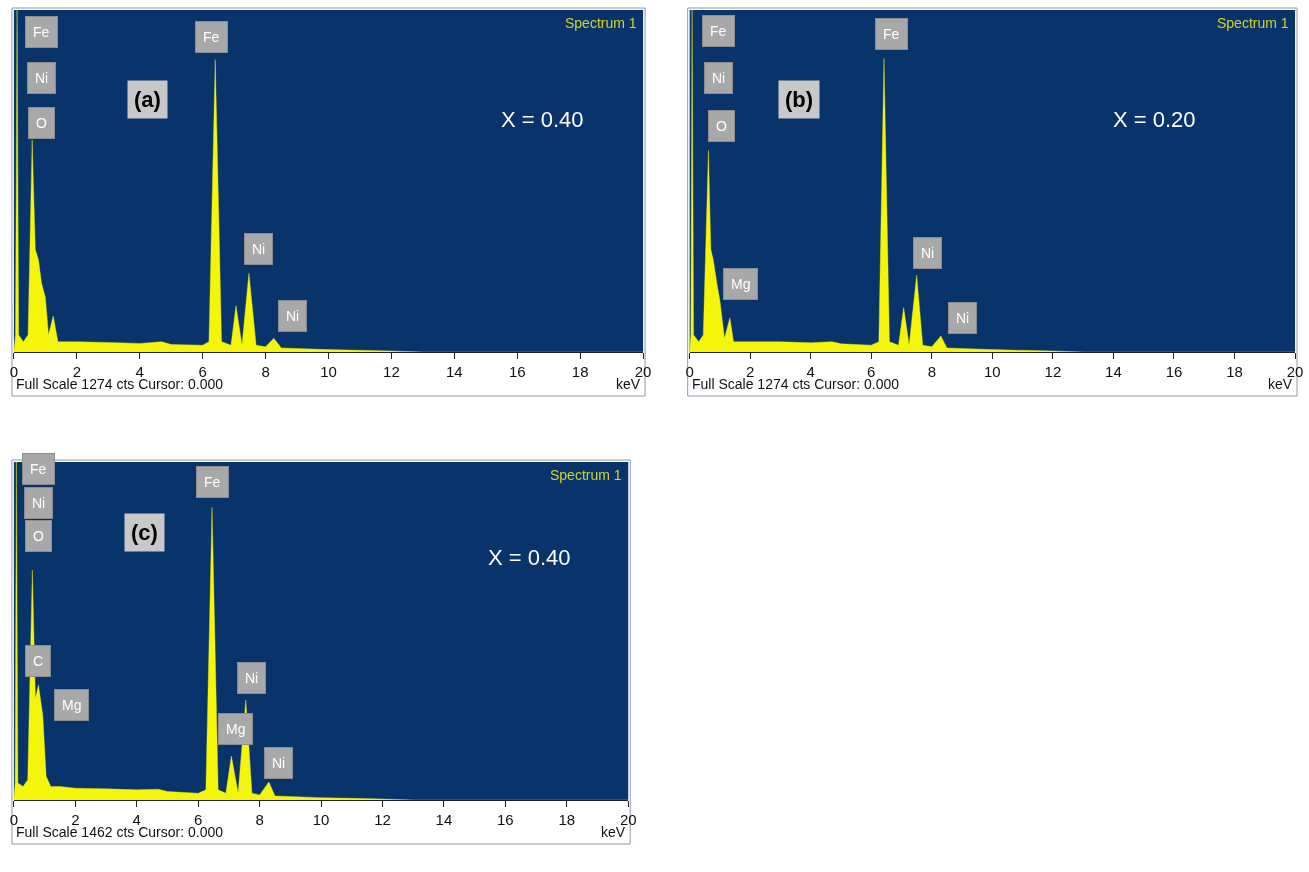 This screenshot has height=872, width=1309. Describe the element at coordinates (147, 99) in the screenshot. I see `annotation: (a)` at that location.